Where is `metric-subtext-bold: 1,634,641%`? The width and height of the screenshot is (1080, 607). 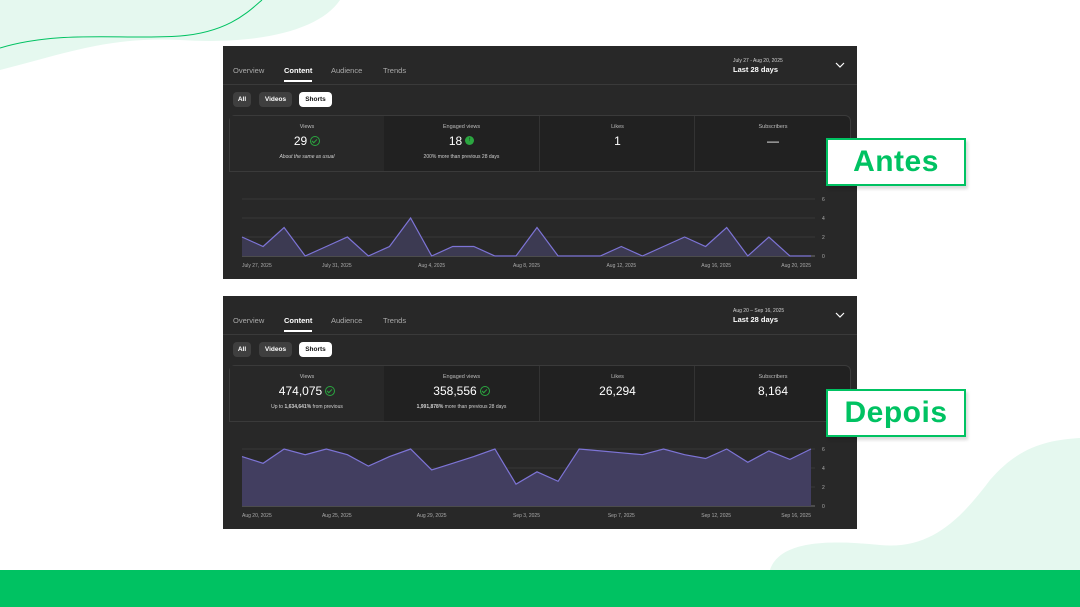
metric-subtext-bold: 1,634,641% is located at coordinates (298, 407).